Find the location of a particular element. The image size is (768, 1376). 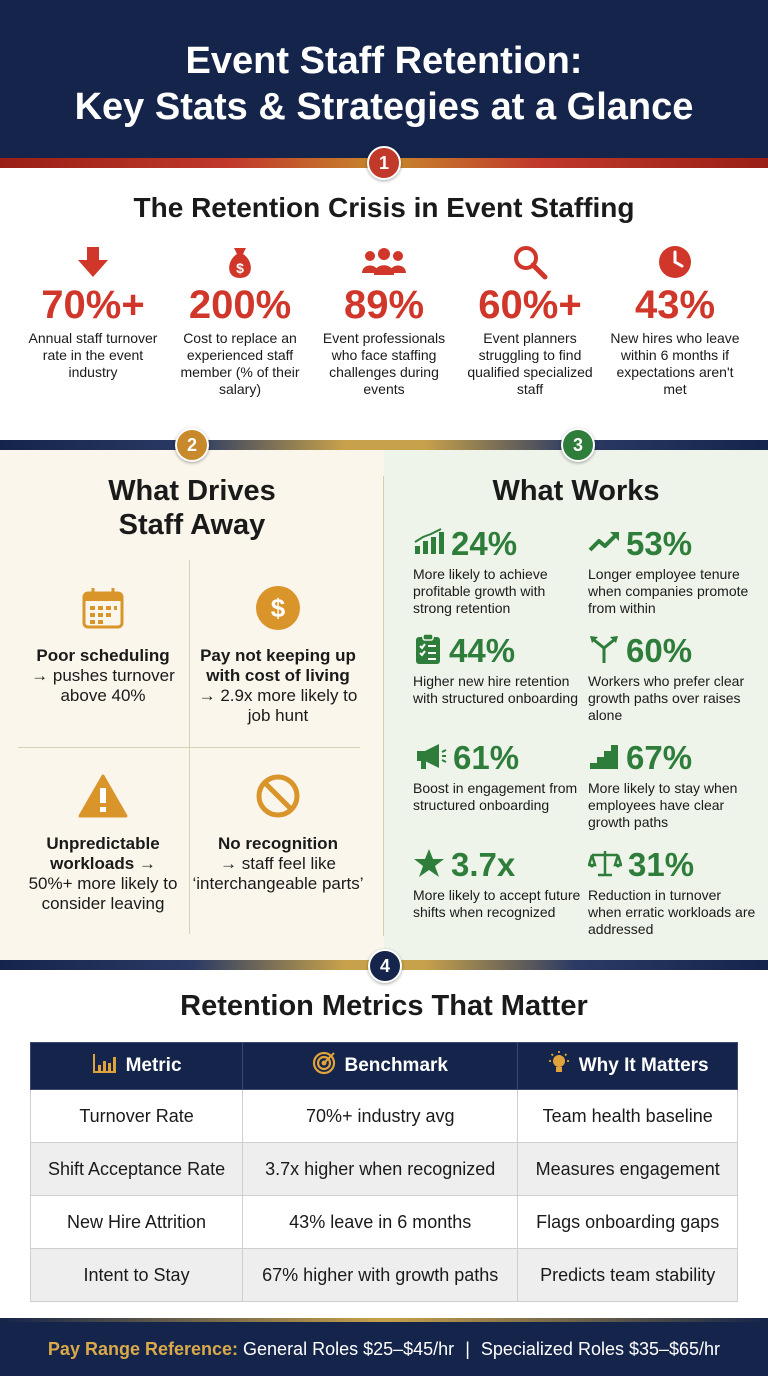

stat-value: 43% is located at coordinates (675, 305).